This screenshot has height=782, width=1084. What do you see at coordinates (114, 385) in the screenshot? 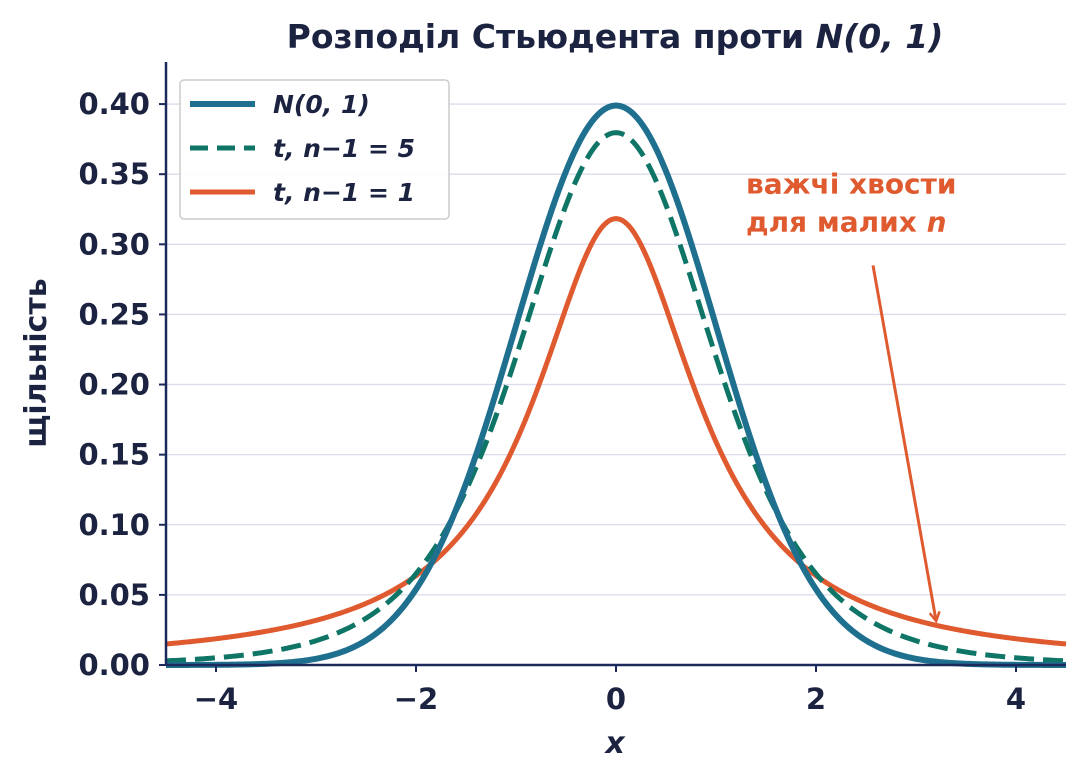
I see `y-tick-label-4: 0.20` at bounding box center [114, 385].